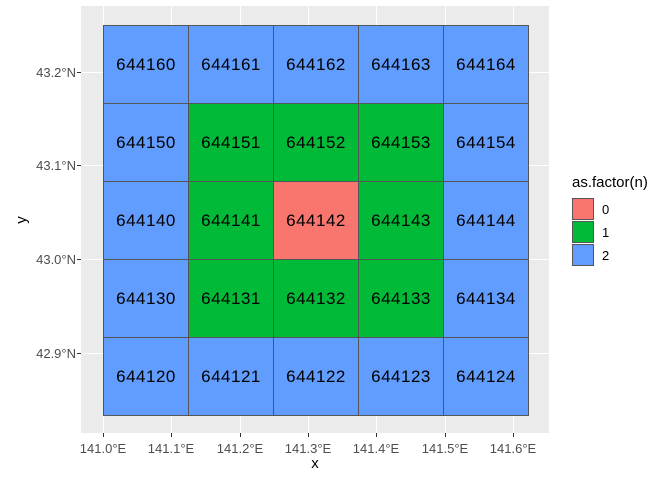  Describe the element at coordinates (231, 298) in the screenshot. I see `mesh-tile: 644131` at that location.